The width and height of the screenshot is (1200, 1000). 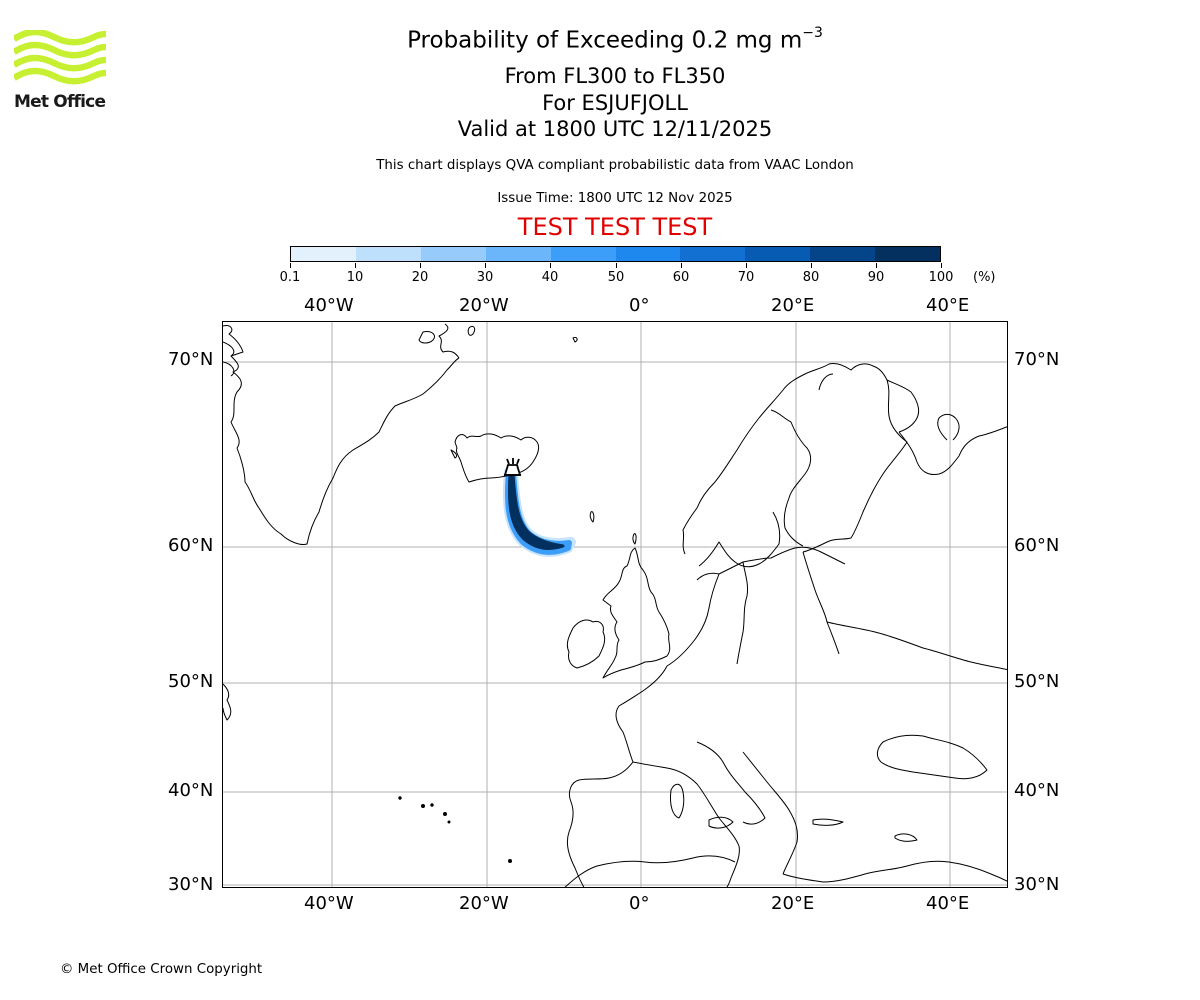 I want to click on colorbar-tick-label: 70, so click(x=746, y=277).